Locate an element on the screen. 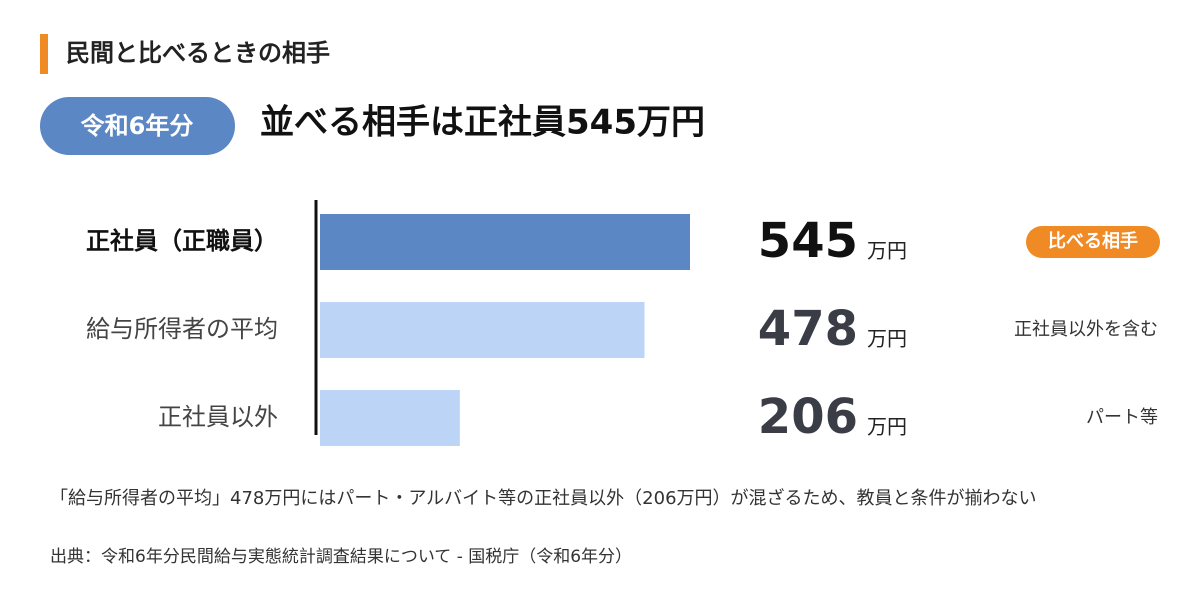 This screenshot has height=595, width=1200. badge-text: 令和6年分 is located at coordinates (137, 126).